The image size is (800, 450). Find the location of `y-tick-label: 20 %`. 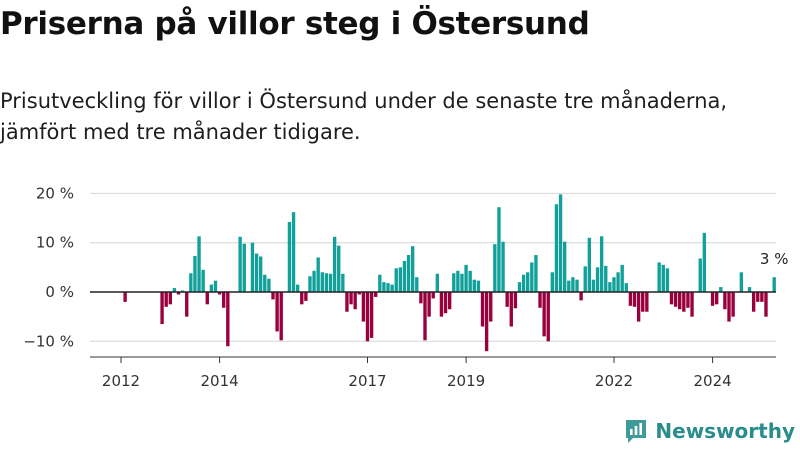

y-tick-label: 20 % is located at coordinates (55, 193).